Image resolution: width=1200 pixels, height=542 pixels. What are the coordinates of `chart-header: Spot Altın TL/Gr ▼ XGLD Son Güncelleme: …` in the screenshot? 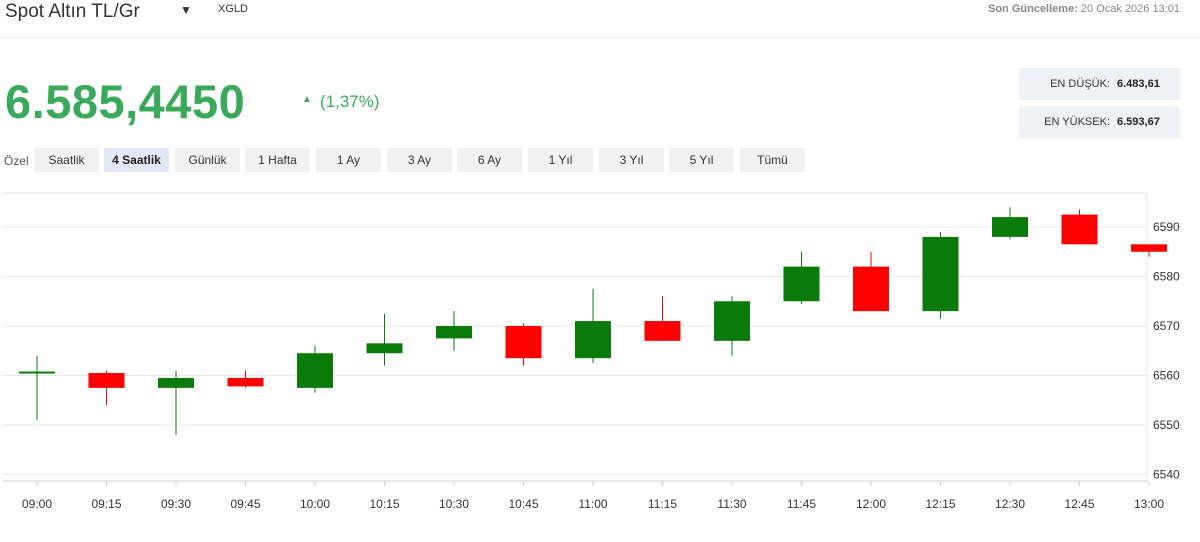 It's located at (600, 19).